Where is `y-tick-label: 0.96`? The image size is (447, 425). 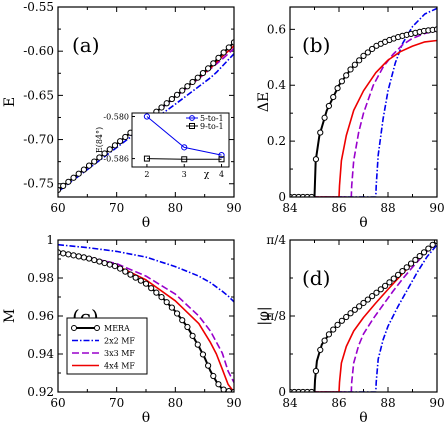 y-tick-label: 0.96 is located at coordinates (40, 316).